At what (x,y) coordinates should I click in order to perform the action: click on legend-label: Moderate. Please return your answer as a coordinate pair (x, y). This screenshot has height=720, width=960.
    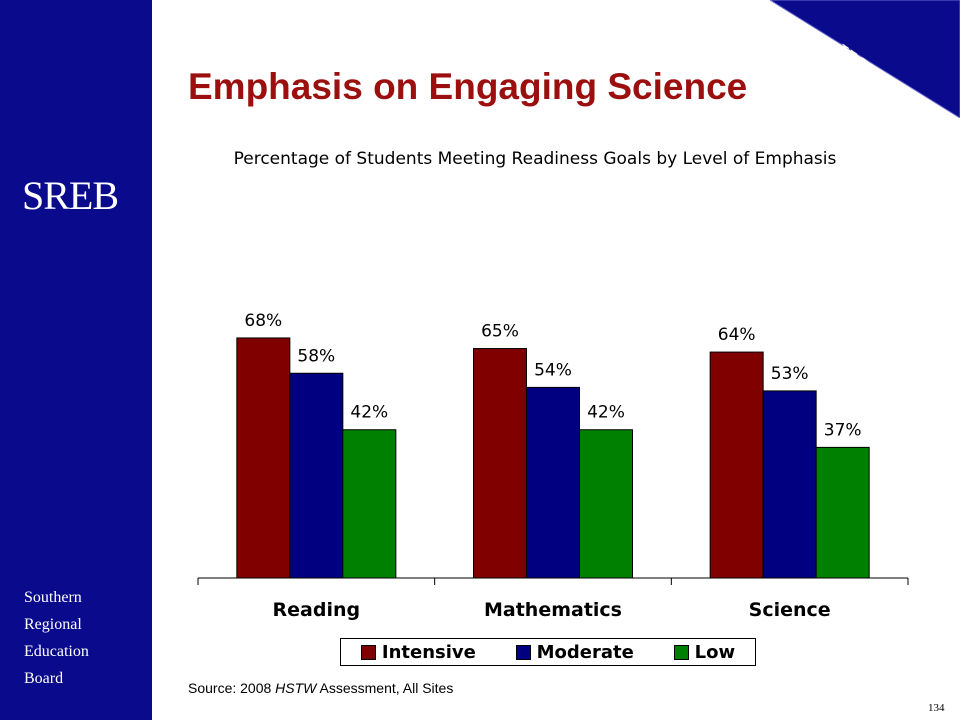
    Looking at the image, I should click on (585, 652).